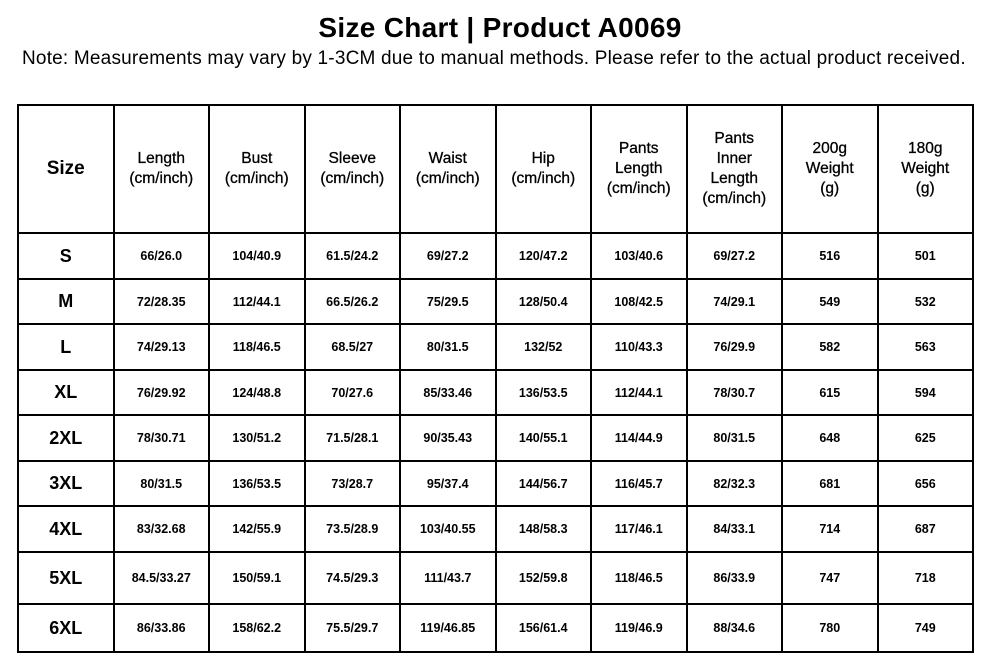 The height and width of the screenshot is (666, 1000). Describe the element at coordinates (161, 392) in the screenshot. I see `value-cell: 76/29.92` at that location.